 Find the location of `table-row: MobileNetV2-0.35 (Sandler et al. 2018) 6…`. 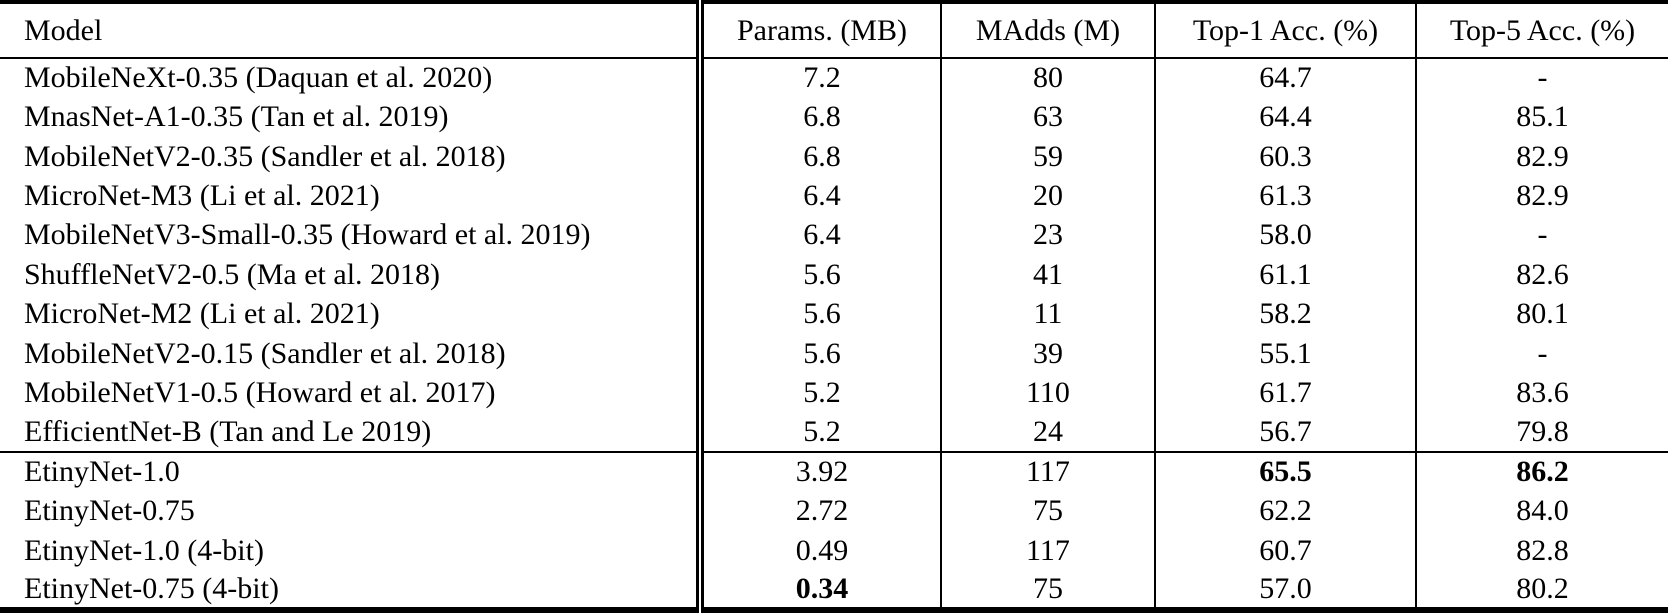

table-row: MobileNetV2-0.35 (Sandler et al. 2018) 6… is located at coordinates (834, 156).